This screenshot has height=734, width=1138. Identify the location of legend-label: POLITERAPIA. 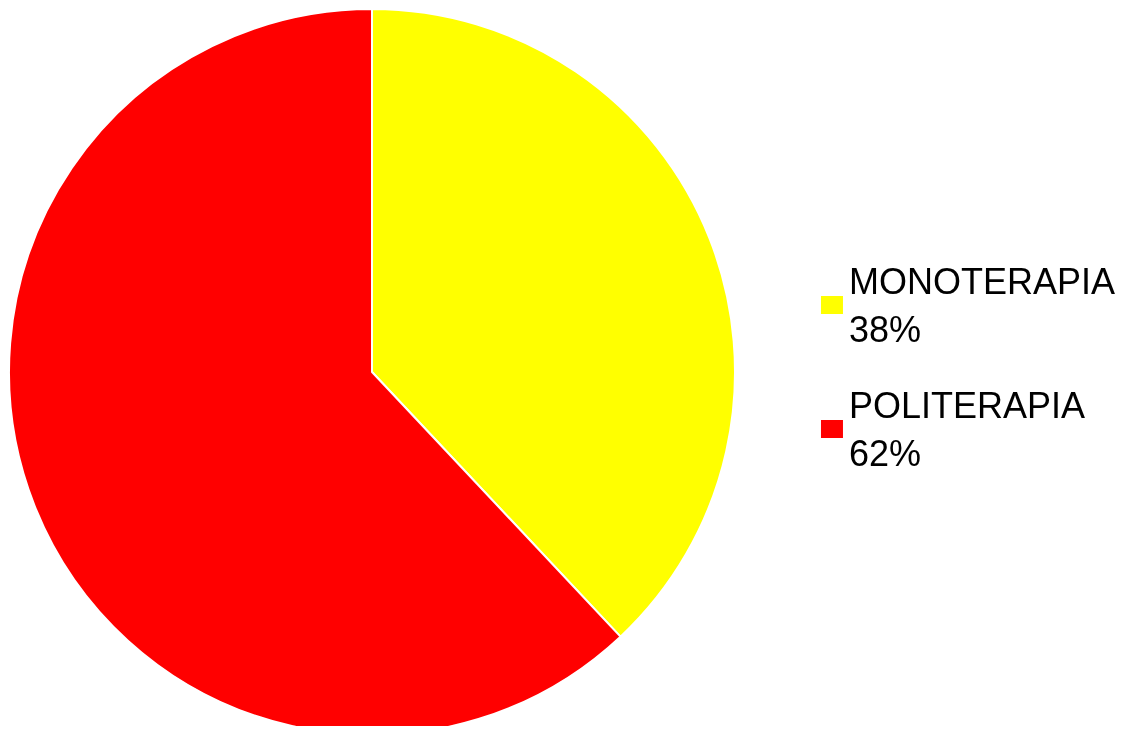
(967, 405).